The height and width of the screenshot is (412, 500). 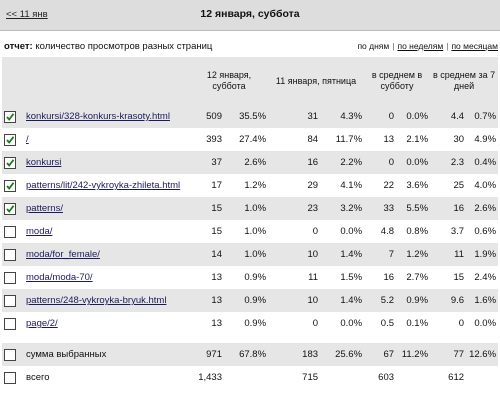 What do you see at coordinates (294, 300) in the screenshot?
I see `count-cell: 10` at bounding box center [294, 300].